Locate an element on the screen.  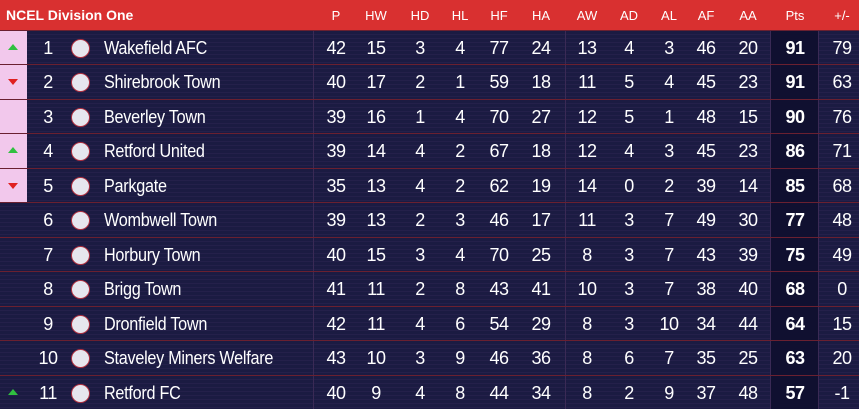
stat-cell: 91 is located at coordinates (795, 48).